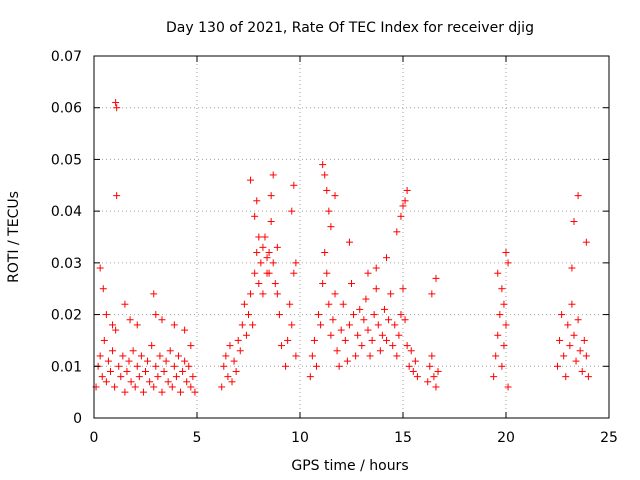 This screenshot has height=480, width=640. Describe the element at coordinates (506, 438) in the screenshot. I see `x-tick-label: 20` at that location.